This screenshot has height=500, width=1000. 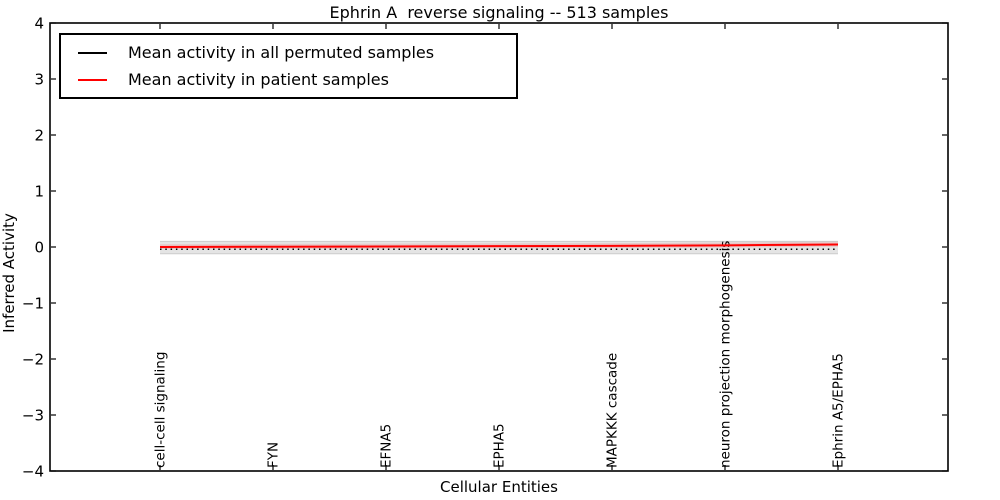 I want to click on y-tick-label: 3, so click(x=39, y=79).